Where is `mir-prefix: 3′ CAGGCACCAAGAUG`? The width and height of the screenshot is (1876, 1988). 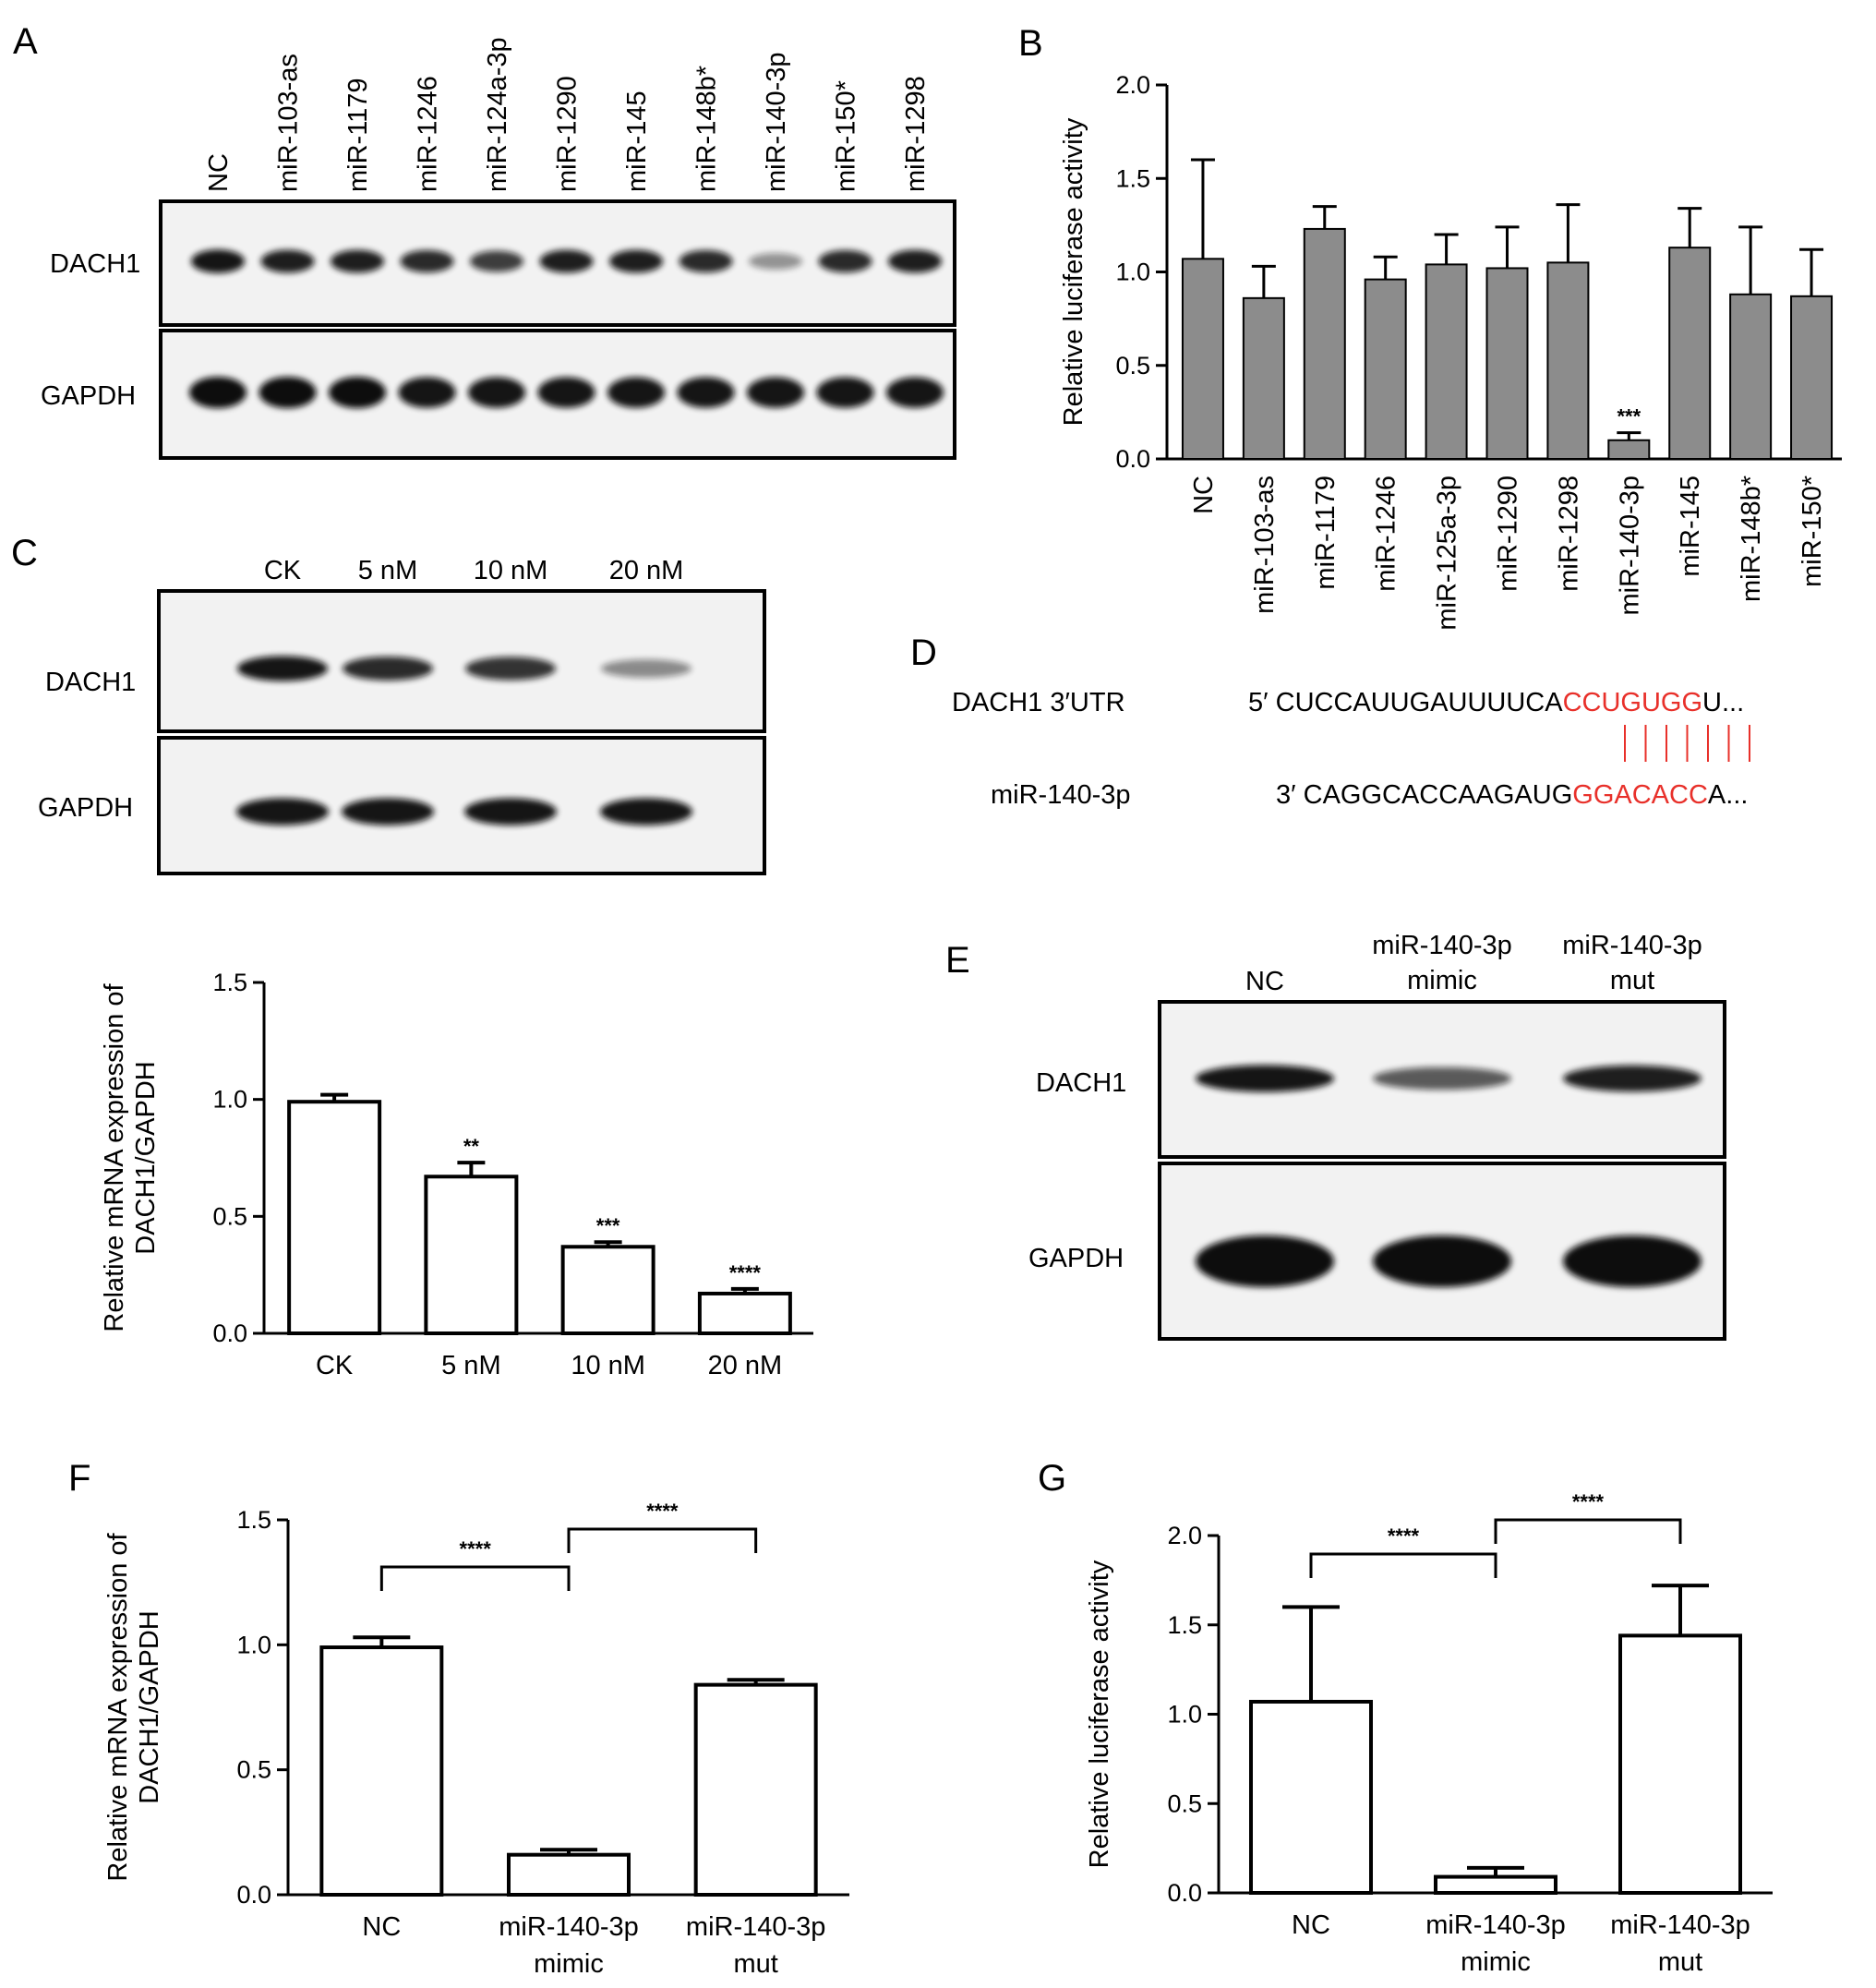
mir-prefix: 3′ CAGGCACCAAGAUG is located at coordinates (1424, 795).